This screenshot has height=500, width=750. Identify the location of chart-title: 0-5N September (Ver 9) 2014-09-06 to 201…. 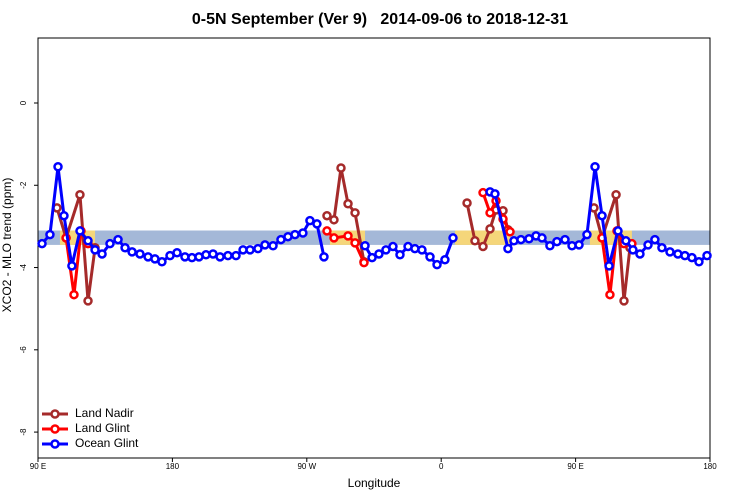
(380, 19).